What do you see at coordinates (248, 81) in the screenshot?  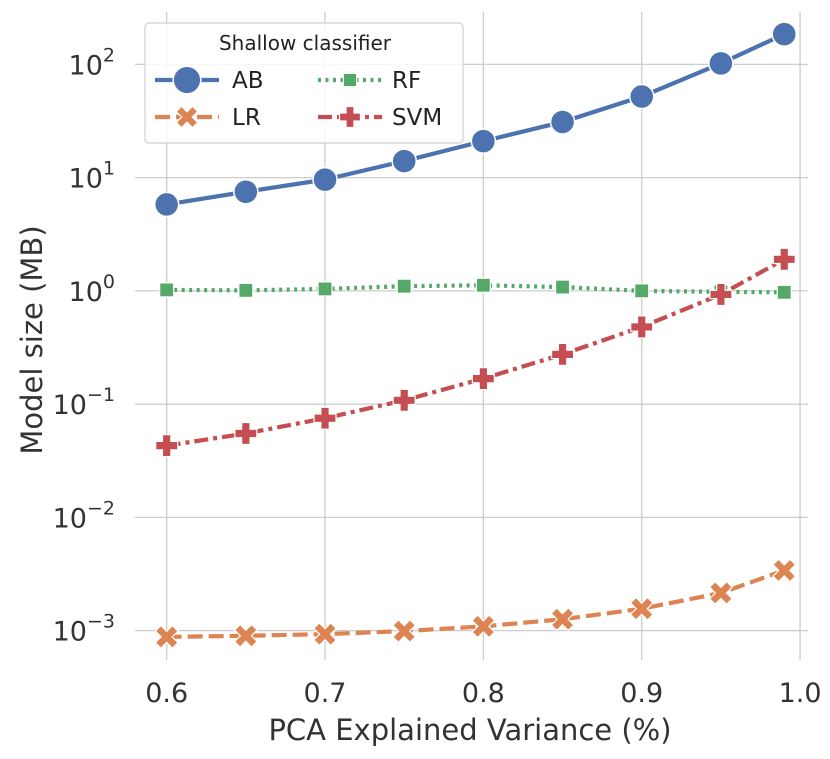 I see `legend-label-ab: AB` at bounding box center [248, 81].